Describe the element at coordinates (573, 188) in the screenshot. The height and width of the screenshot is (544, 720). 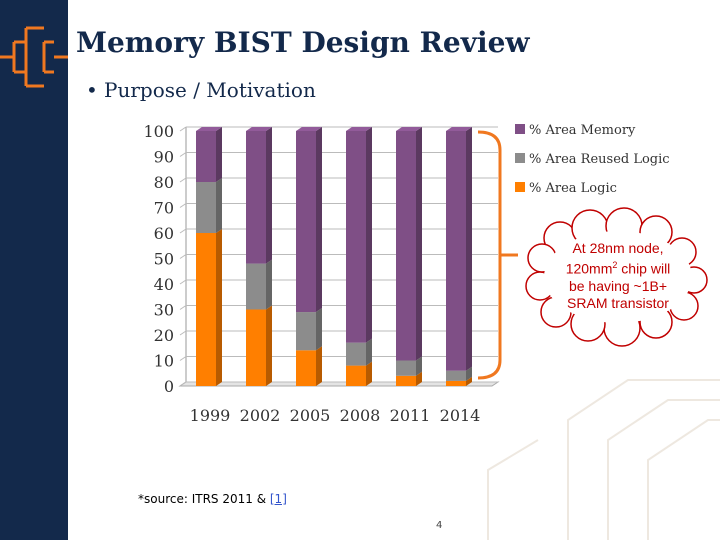
I see `legend-label: % Area Logic` at that location.